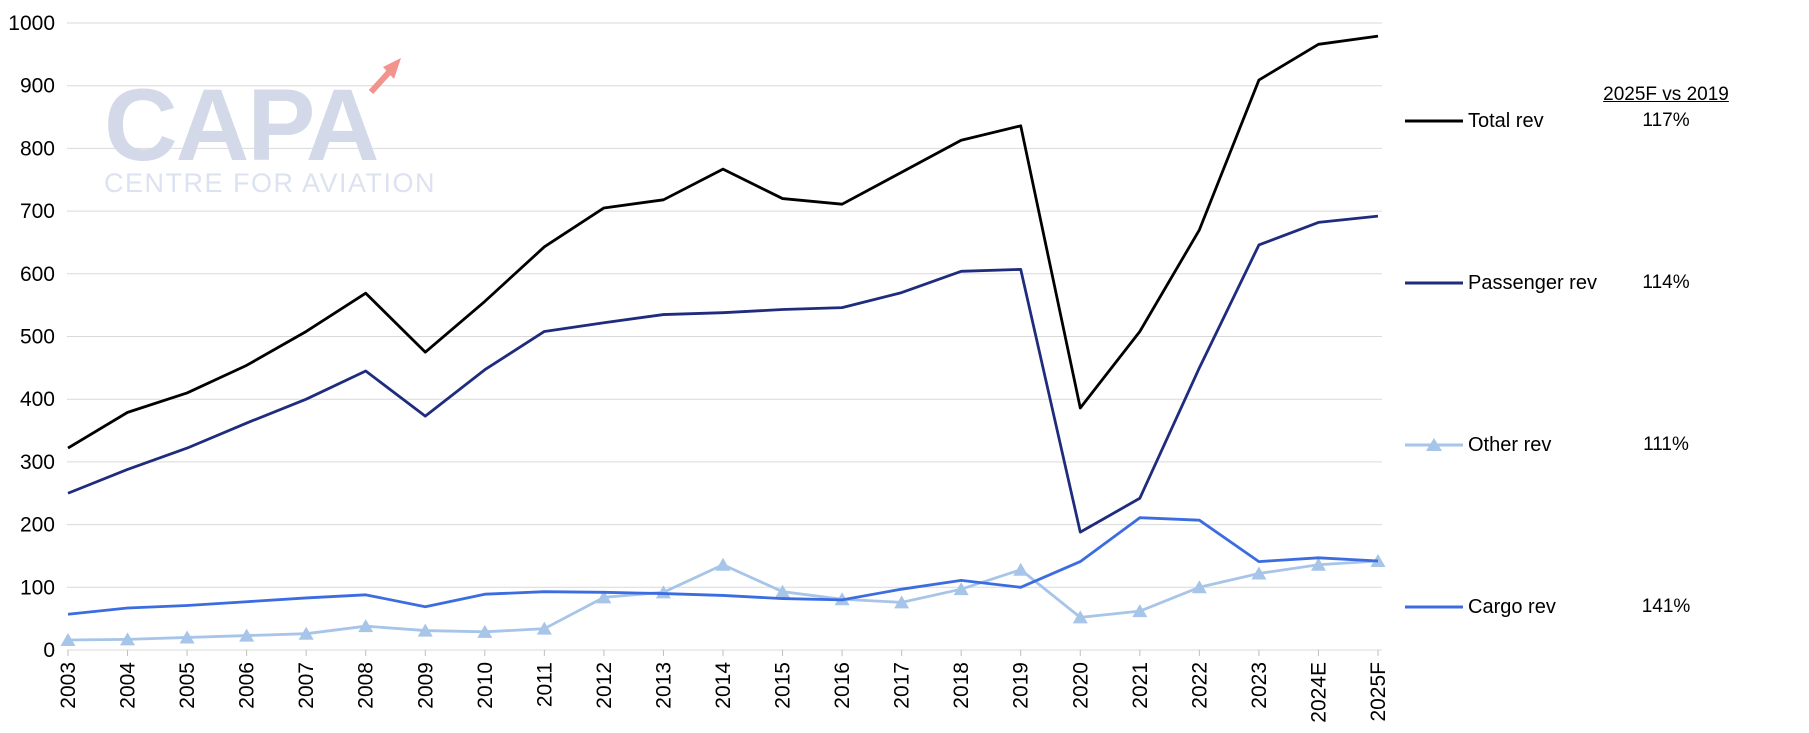  I want to click on y-axis-tick-label: 800, so click(37, 148).